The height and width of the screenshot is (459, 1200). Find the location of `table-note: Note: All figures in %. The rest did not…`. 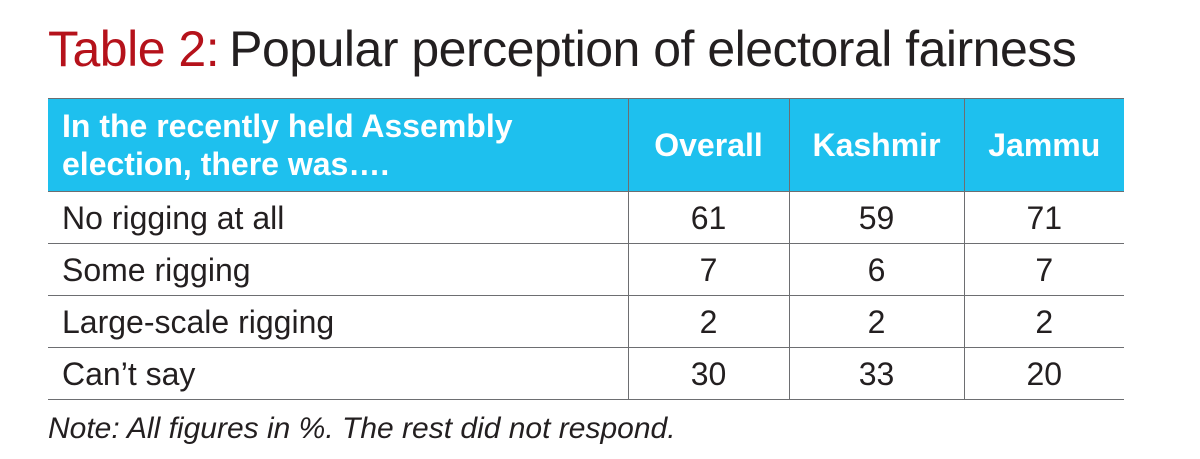

table-note: Note: All figures in %. The rest did not… is located at coordinates (362, 428).